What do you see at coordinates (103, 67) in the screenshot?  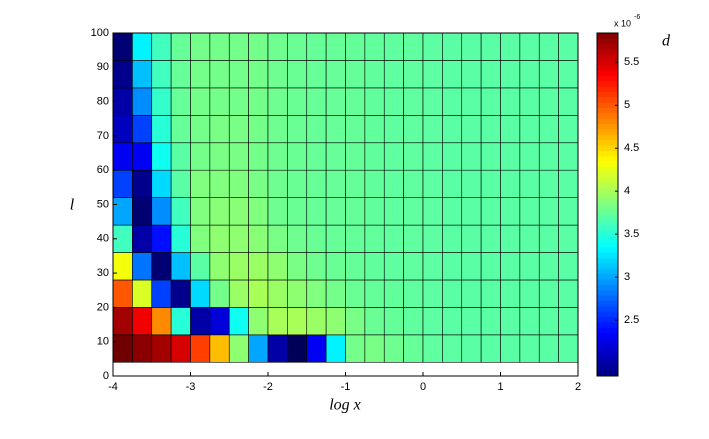 I see `y-tick-label: 90` at bounding box center [103, 67].